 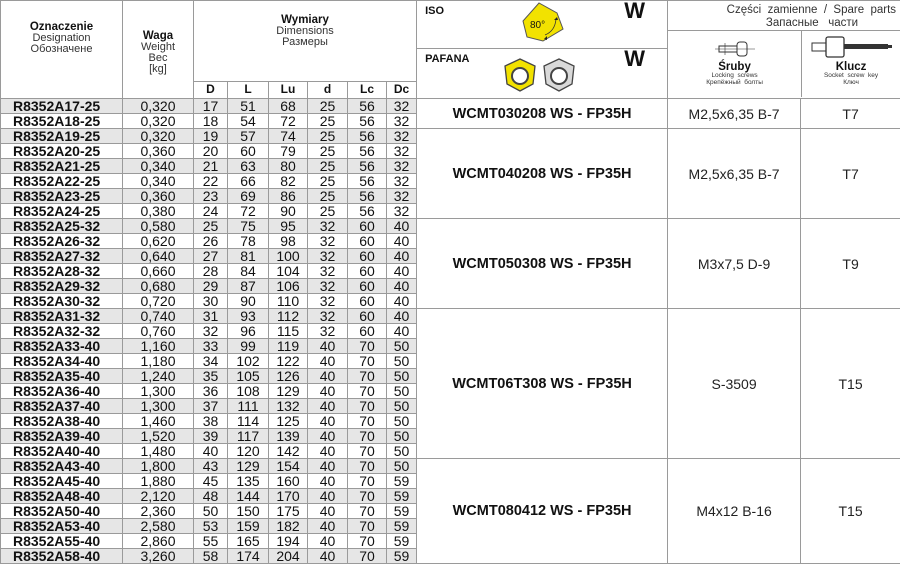 I want to click on weight-cell: 1,240, so click(x=158, y=376).